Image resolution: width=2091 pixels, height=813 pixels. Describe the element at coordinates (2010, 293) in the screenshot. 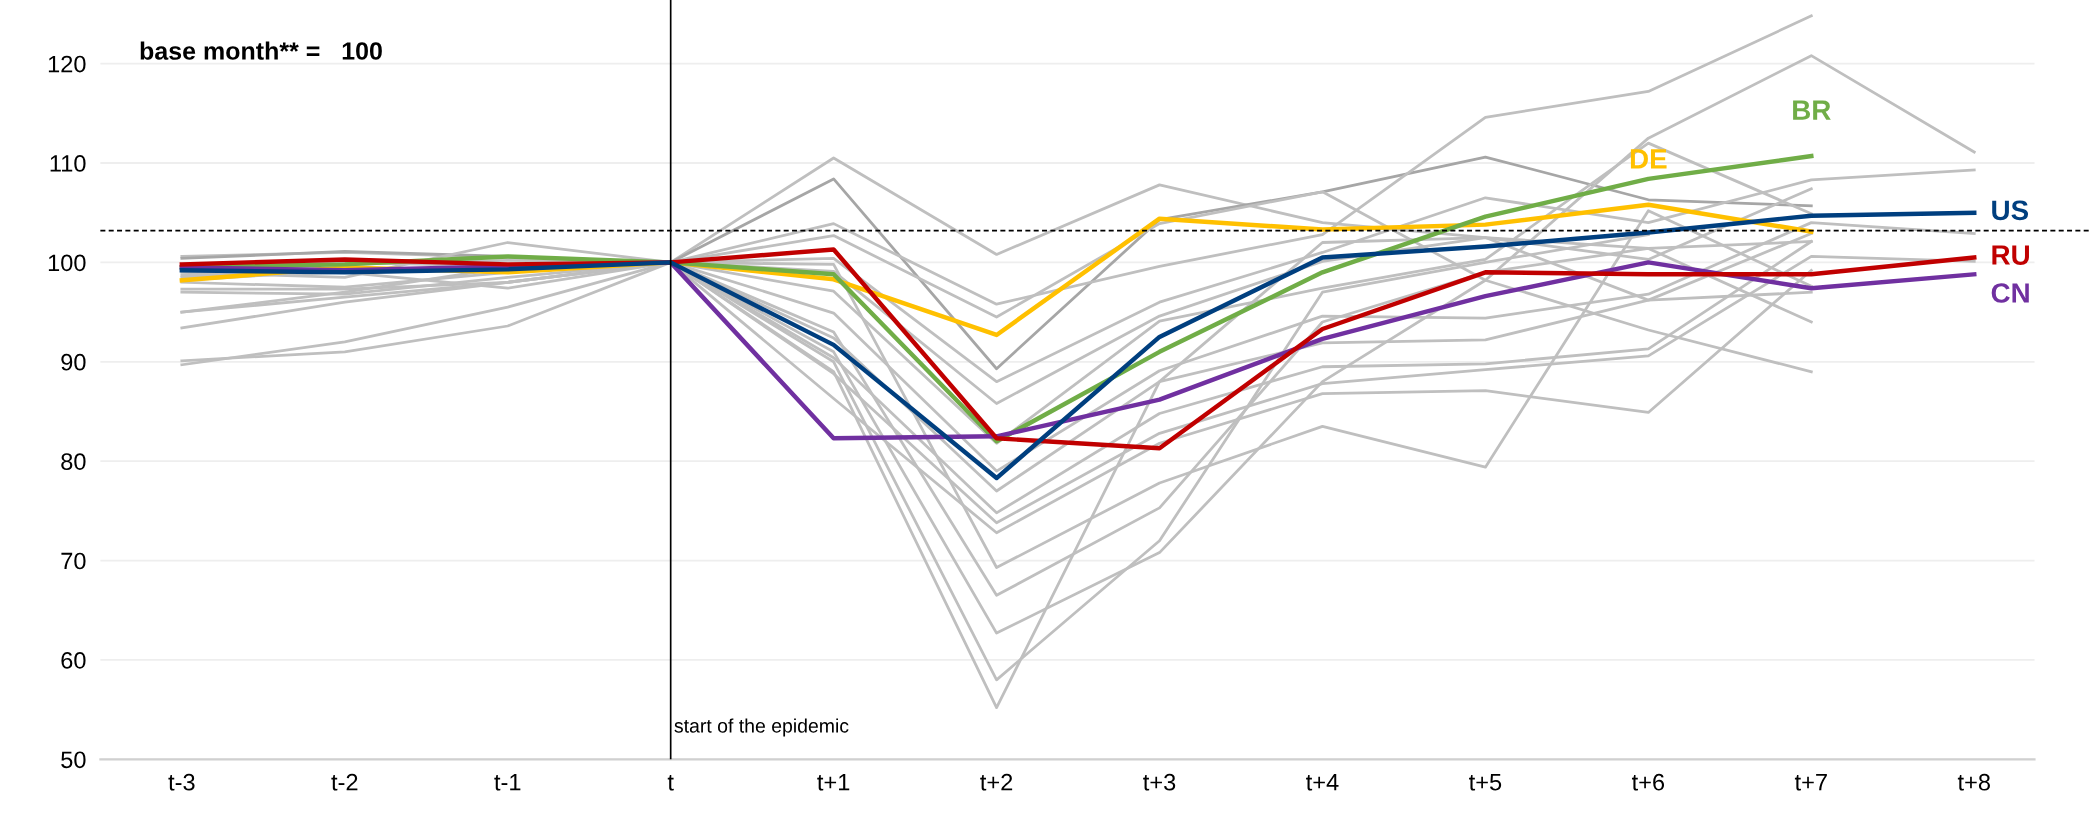

I see `series-label: CN` at that location.